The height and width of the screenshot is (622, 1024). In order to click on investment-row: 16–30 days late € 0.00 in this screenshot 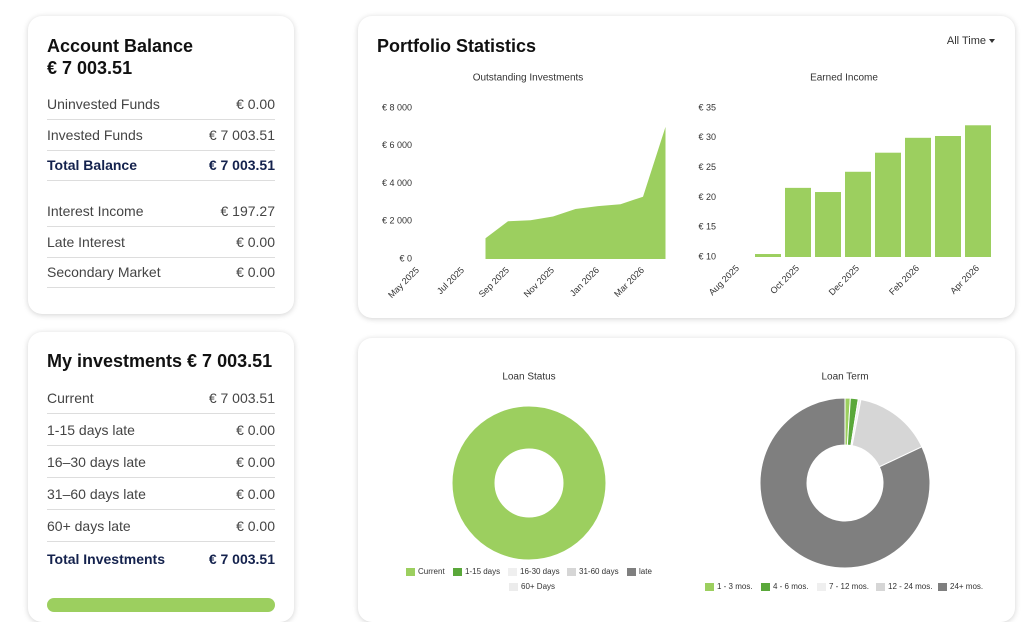, I will do `click(161, 463)`.